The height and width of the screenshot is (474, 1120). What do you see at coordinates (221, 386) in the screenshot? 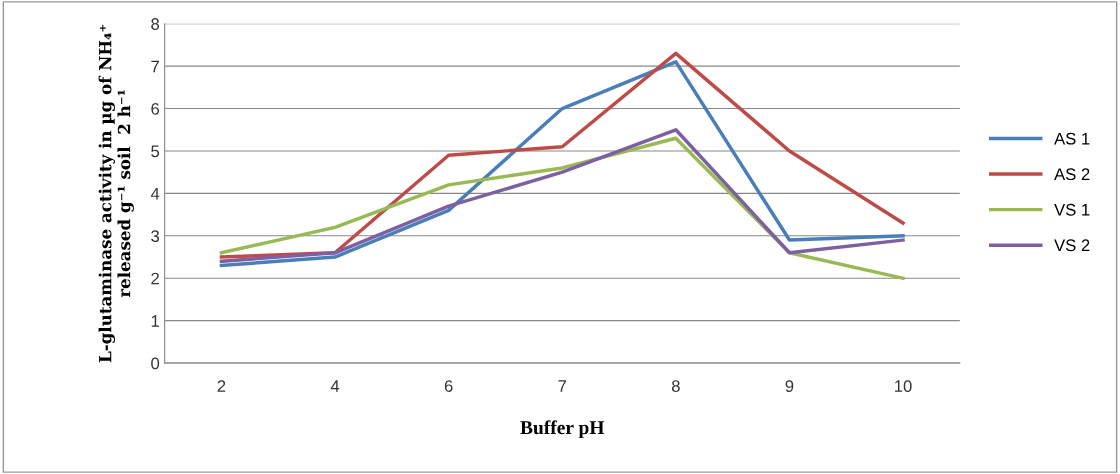
I see `x-tick-label: 2` at bounding box center [221, 386].